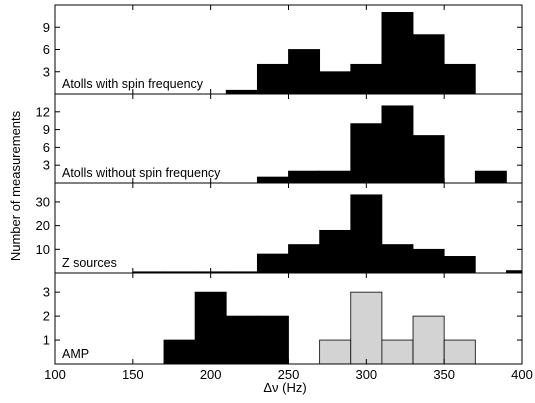  I want to click on y-tick-label: 10, so click(43, 249).